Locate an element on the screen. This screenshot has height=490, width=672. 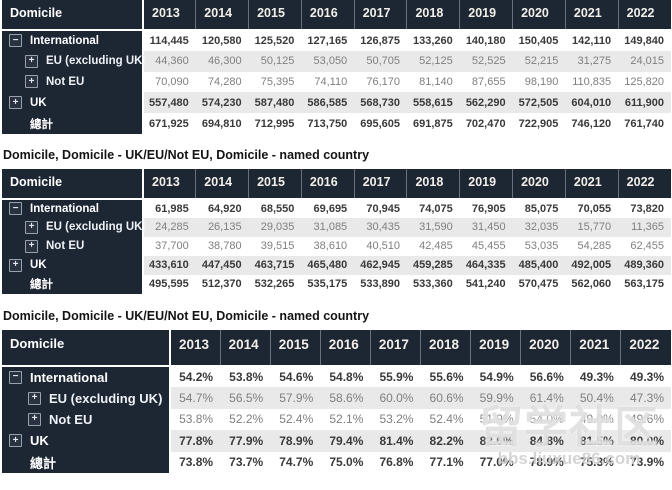
value-cell: 492,005 is located at coordinates (592, 265).